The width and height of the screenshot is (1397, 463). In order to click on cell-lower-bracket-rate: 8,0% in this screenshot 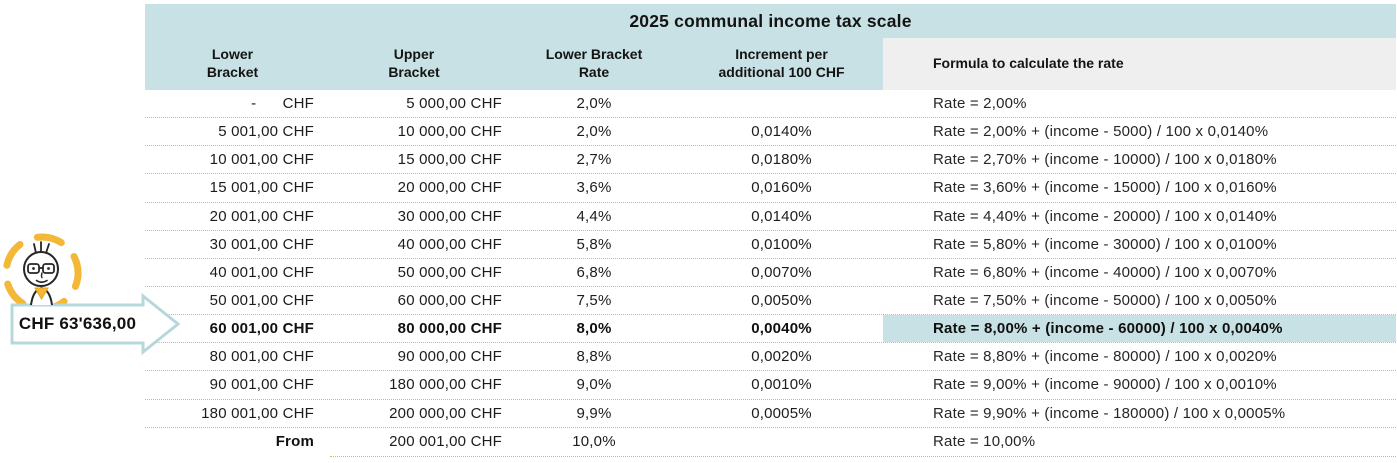, I will do `click(594, 329)`.